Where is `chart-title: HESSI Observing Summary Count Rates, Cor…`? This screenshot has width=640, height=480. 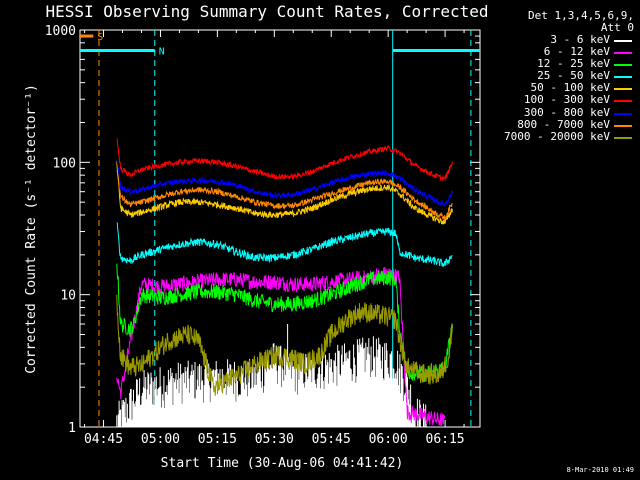 chart-title: HESSI Observing Summary Count Rates, Cor… is located at coordinates (266, 11).